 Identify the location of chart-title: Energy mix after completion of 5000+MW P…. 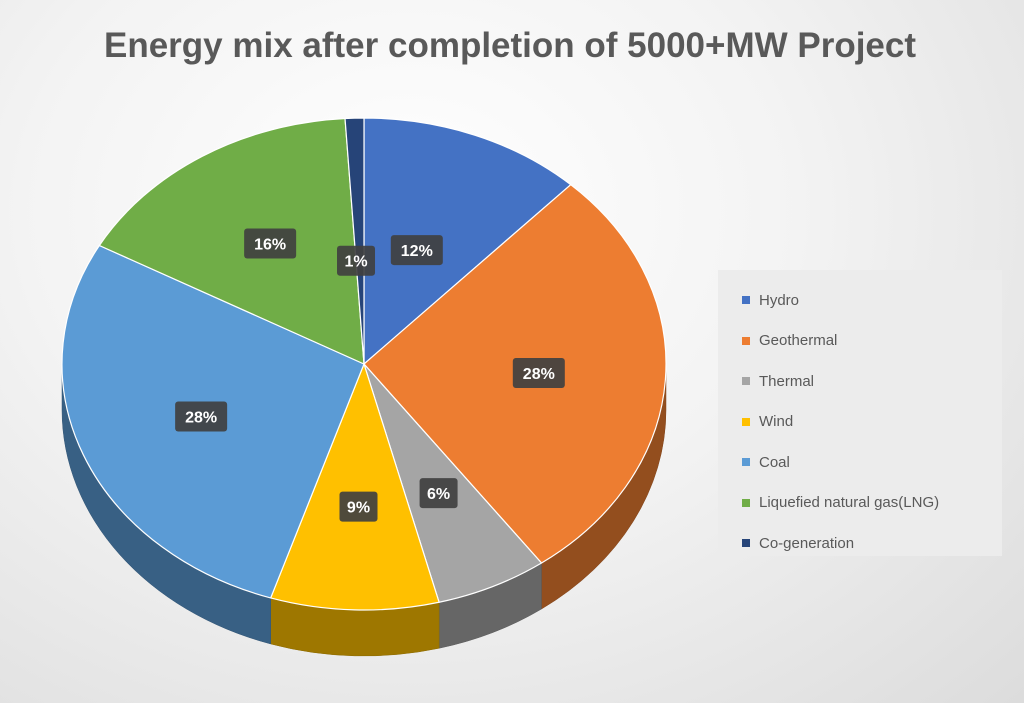
(510, 45).